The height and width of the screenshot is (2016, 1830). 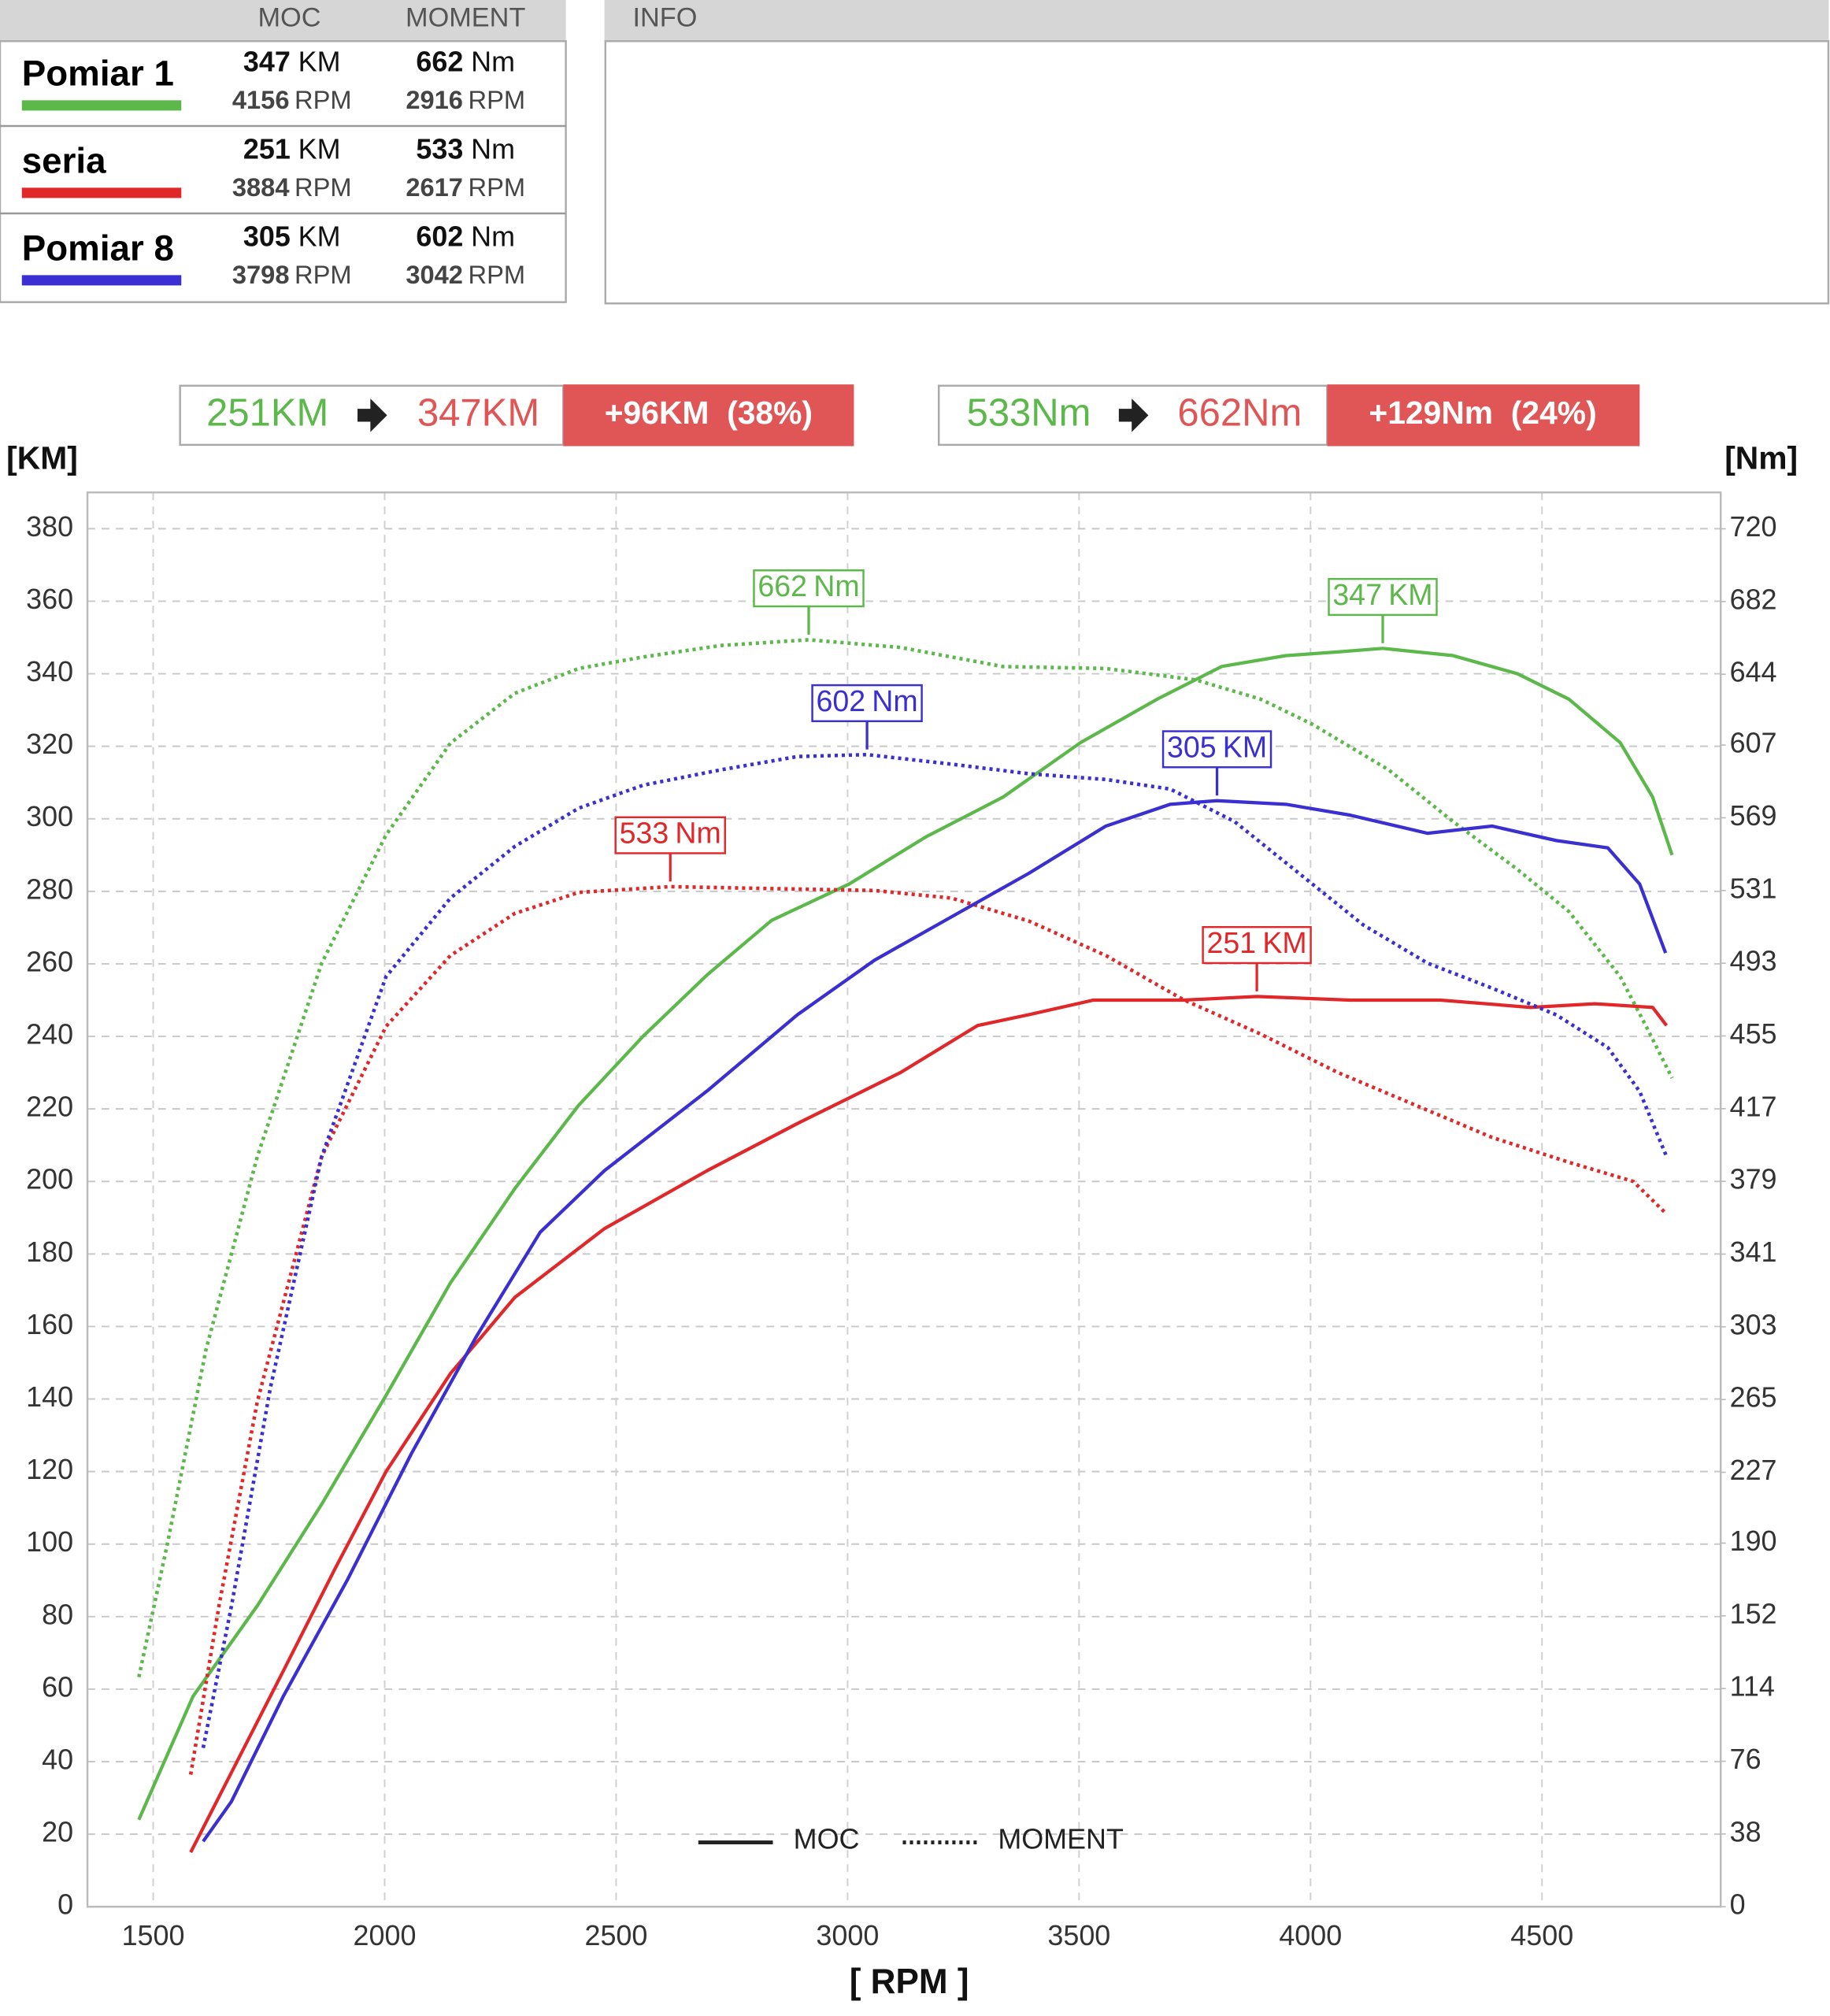 I want to click on y2-tick-label: 531, so click(x=1753, y=888).